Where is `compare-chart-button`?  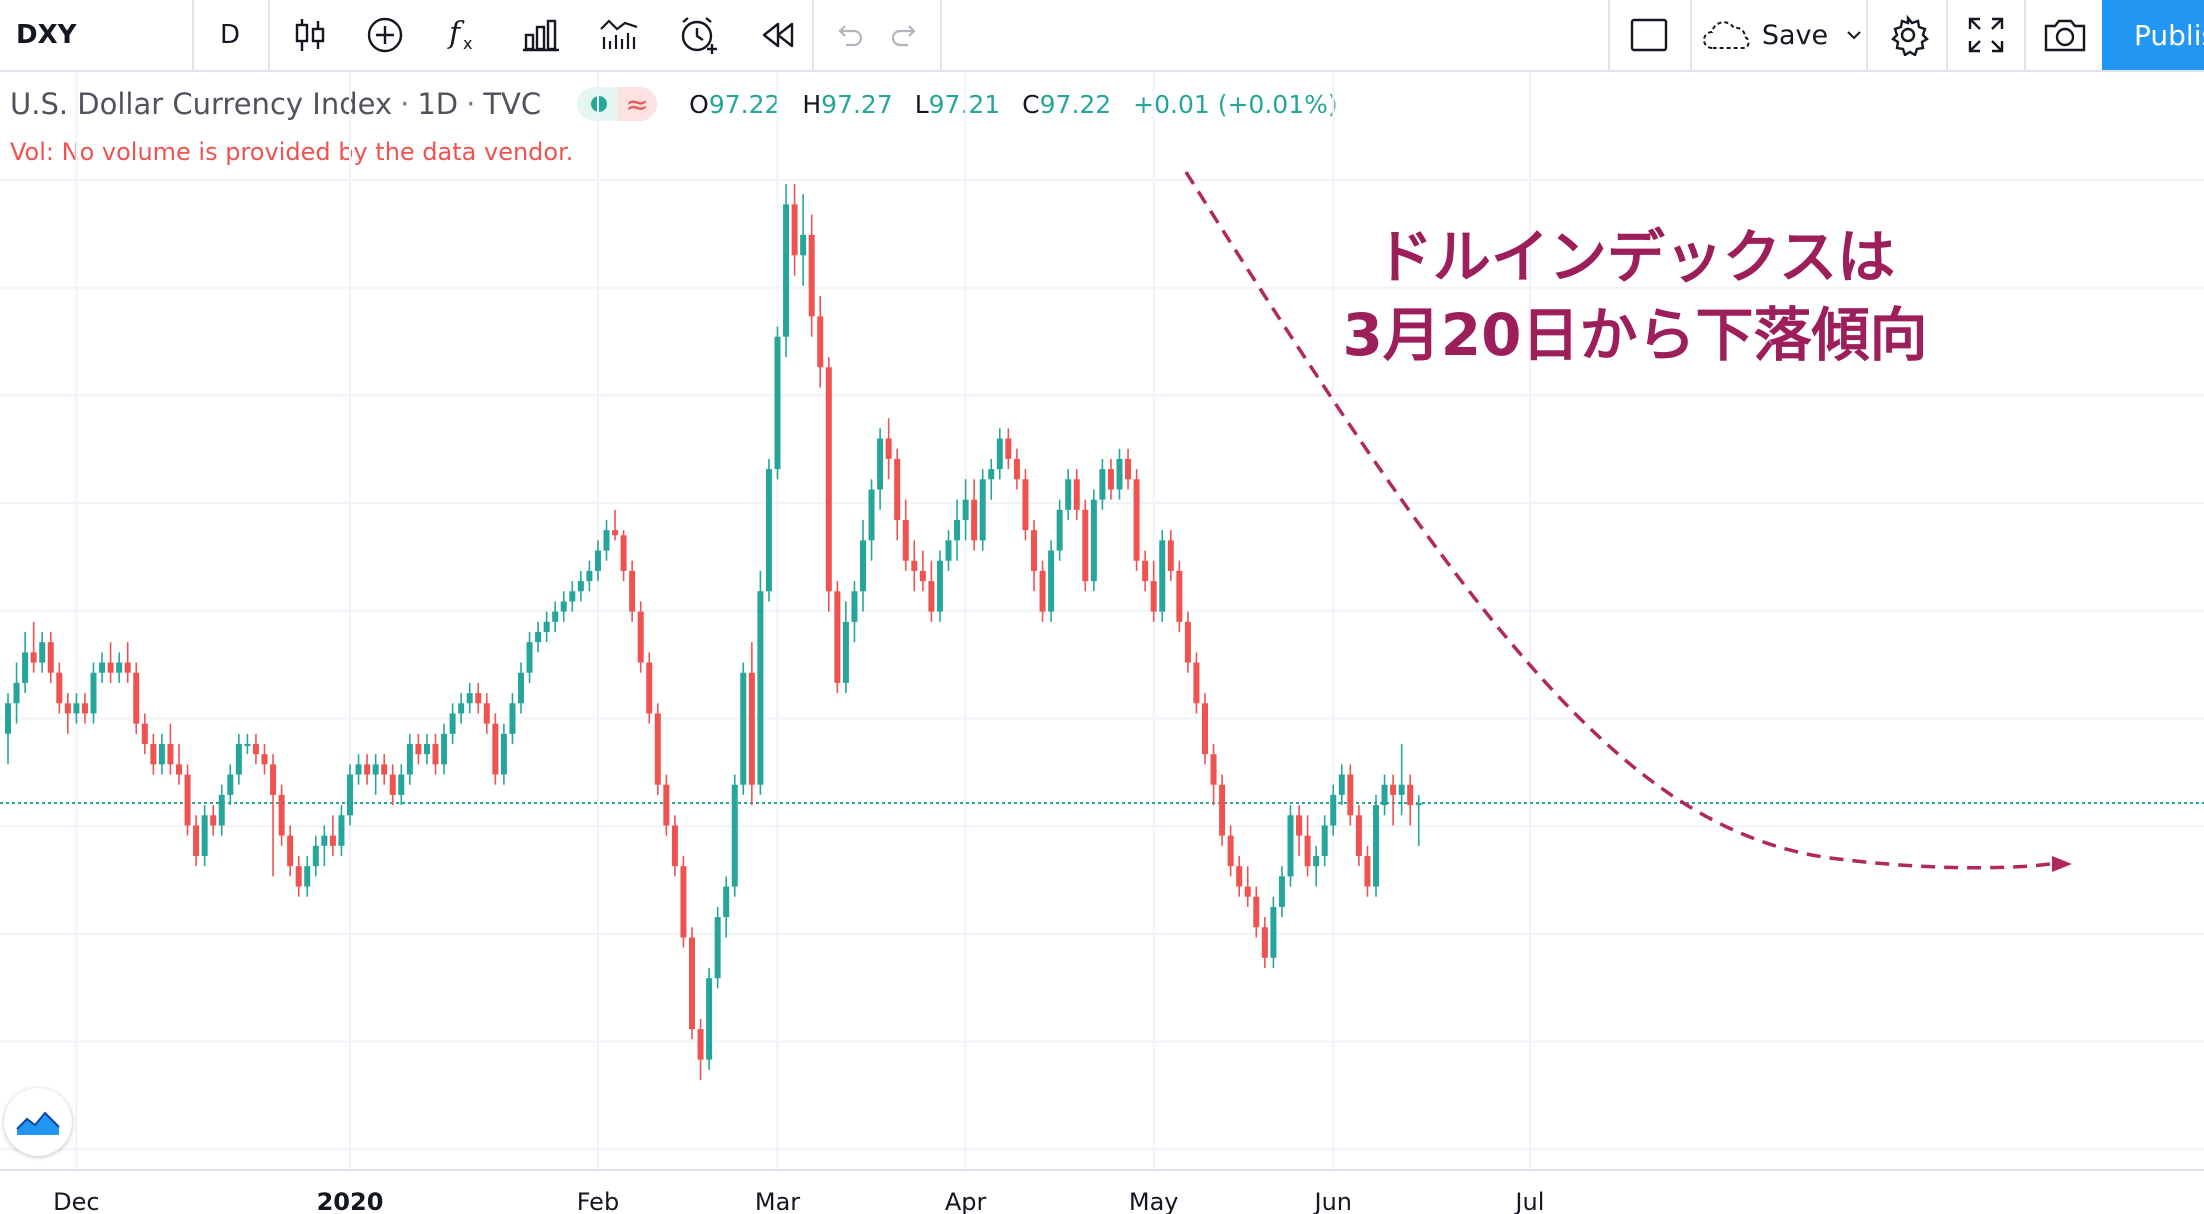 compare-chart-button is located at coordinates (619, 35).